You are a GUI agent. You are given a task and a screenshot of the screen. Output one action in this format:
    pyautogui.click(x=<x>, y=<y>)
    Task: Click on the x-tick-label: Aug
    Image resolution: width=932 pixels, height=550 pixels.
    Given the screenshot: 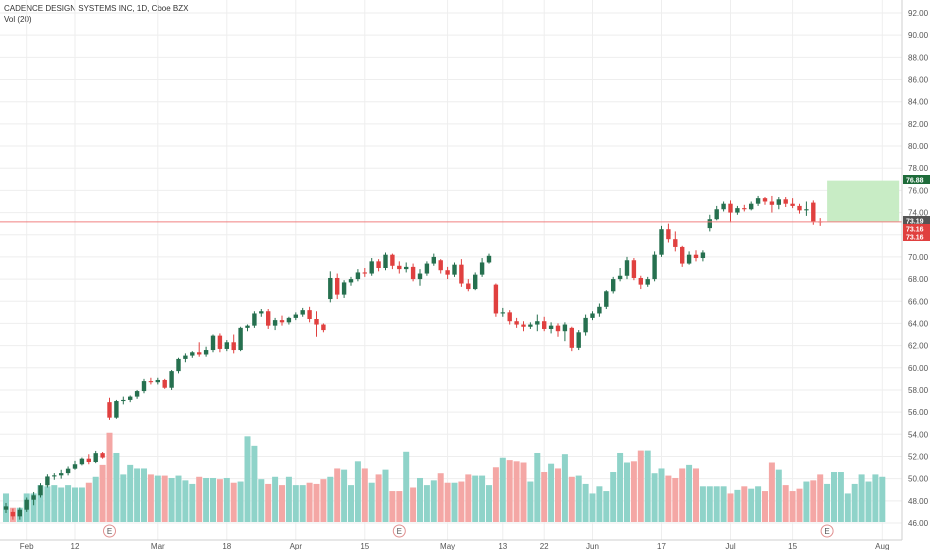 What is the action you would take?
    pyautogui.click(x=882, y=546)
    